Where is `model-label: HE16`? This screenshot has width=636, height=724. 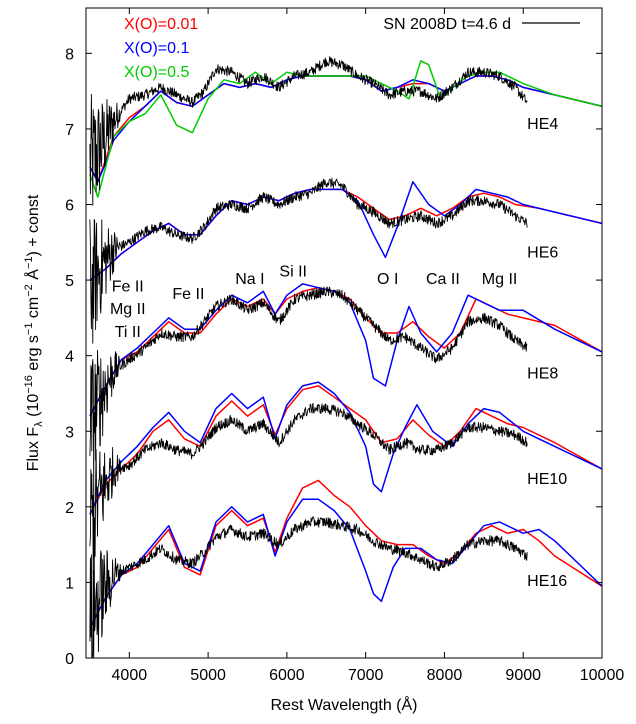
model-label: HE16 is located at coordinates (547, 581).